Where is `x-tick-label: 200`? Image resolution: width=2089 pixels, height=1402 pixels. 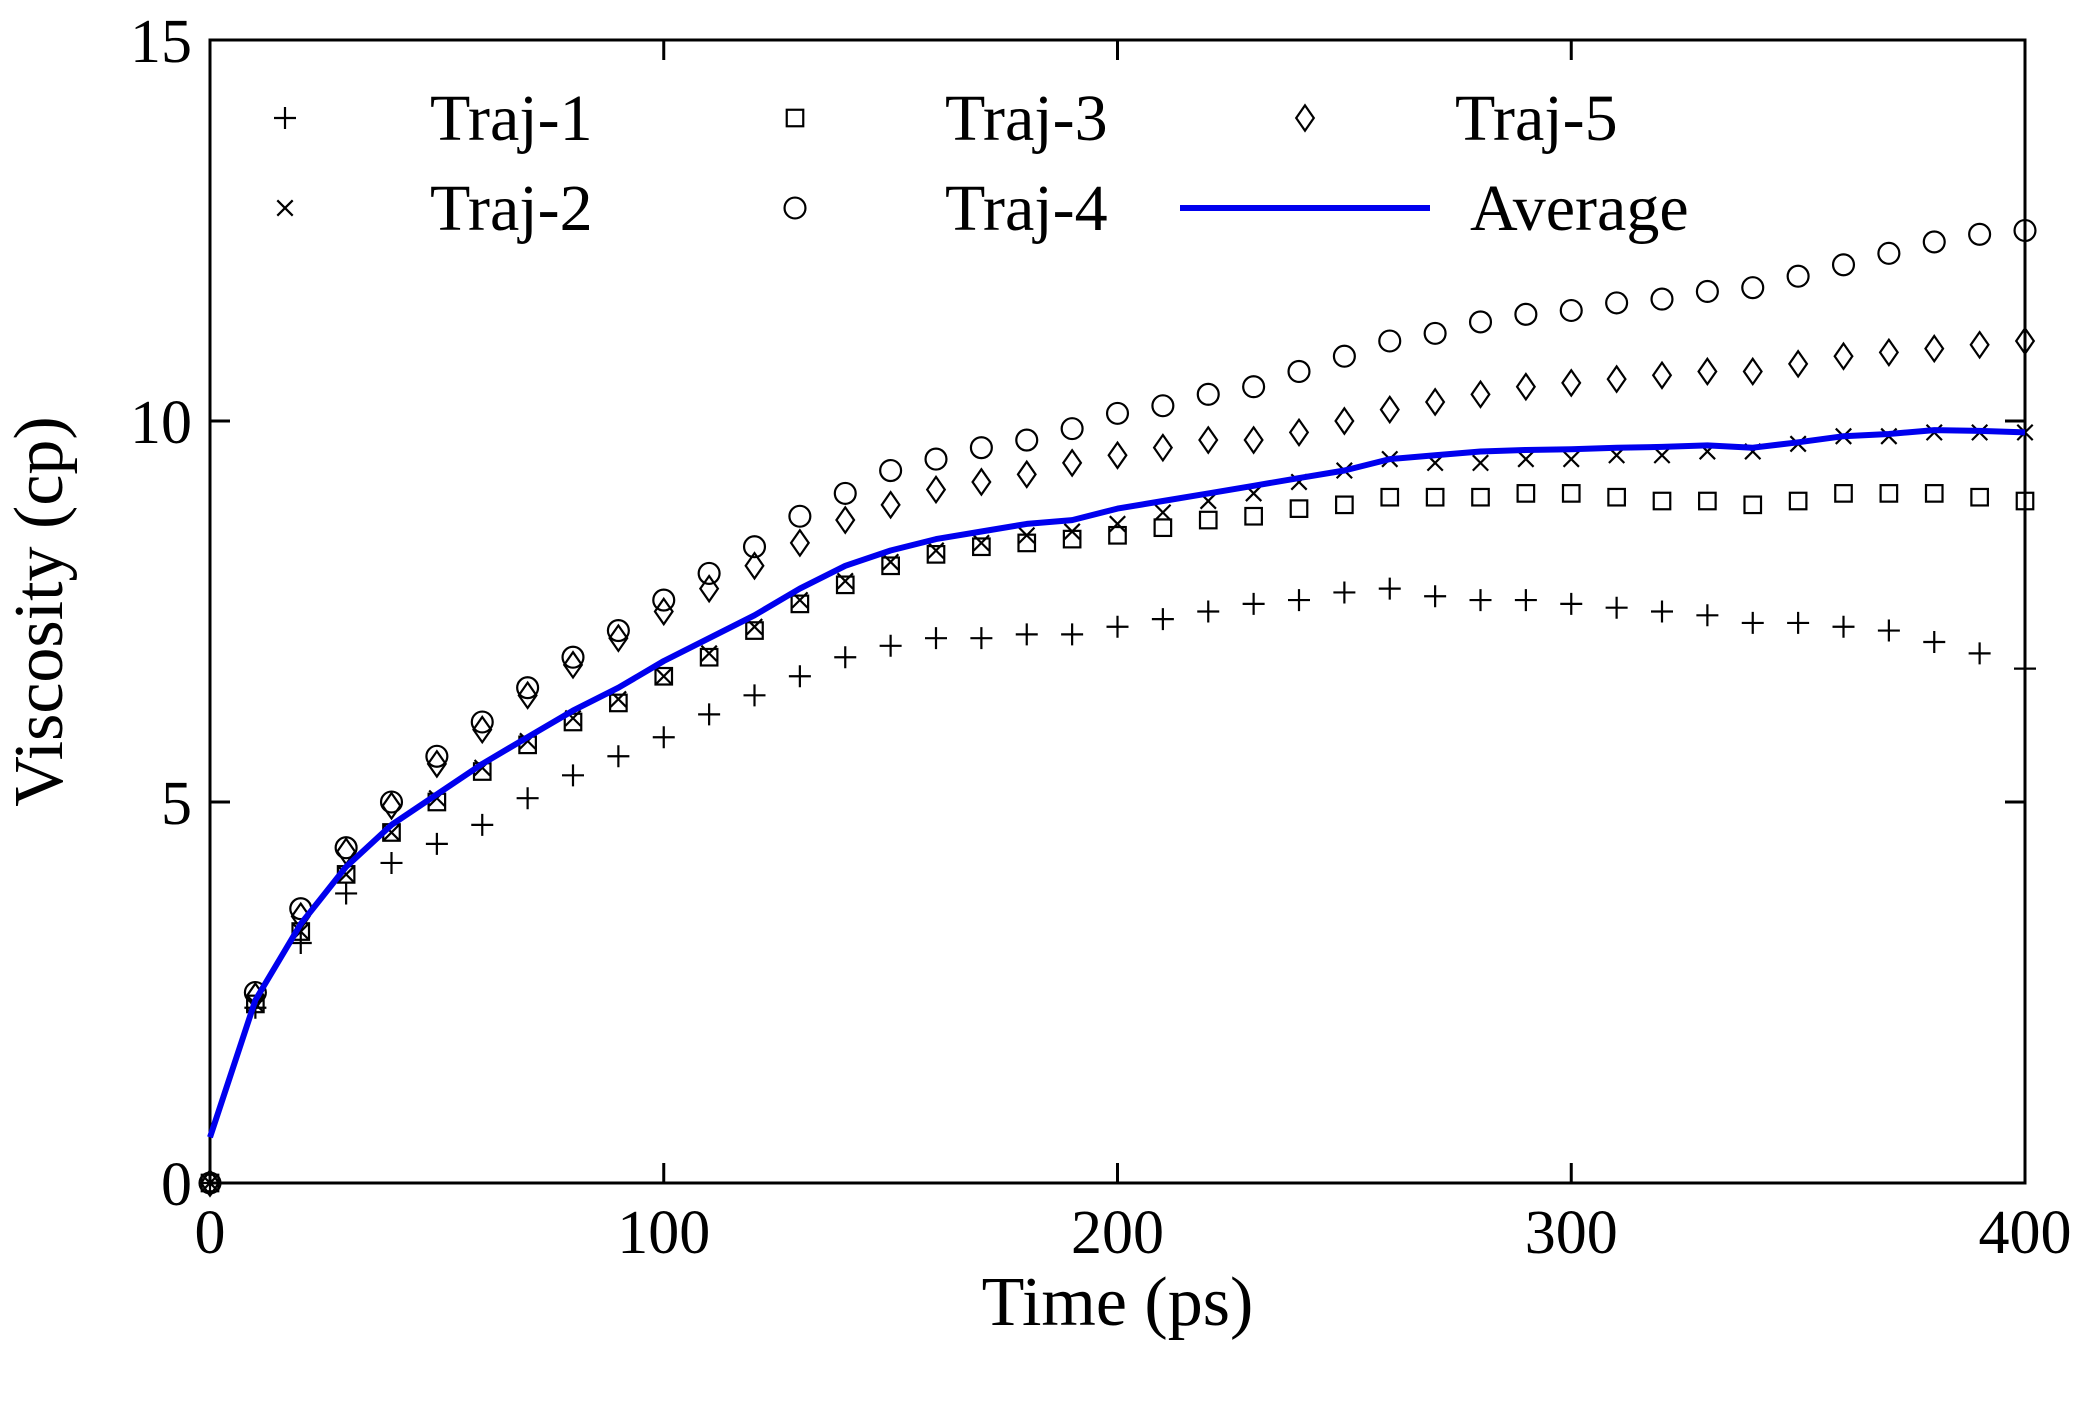
x-tick-label: 200 is located at coordinates (1117, 1233).